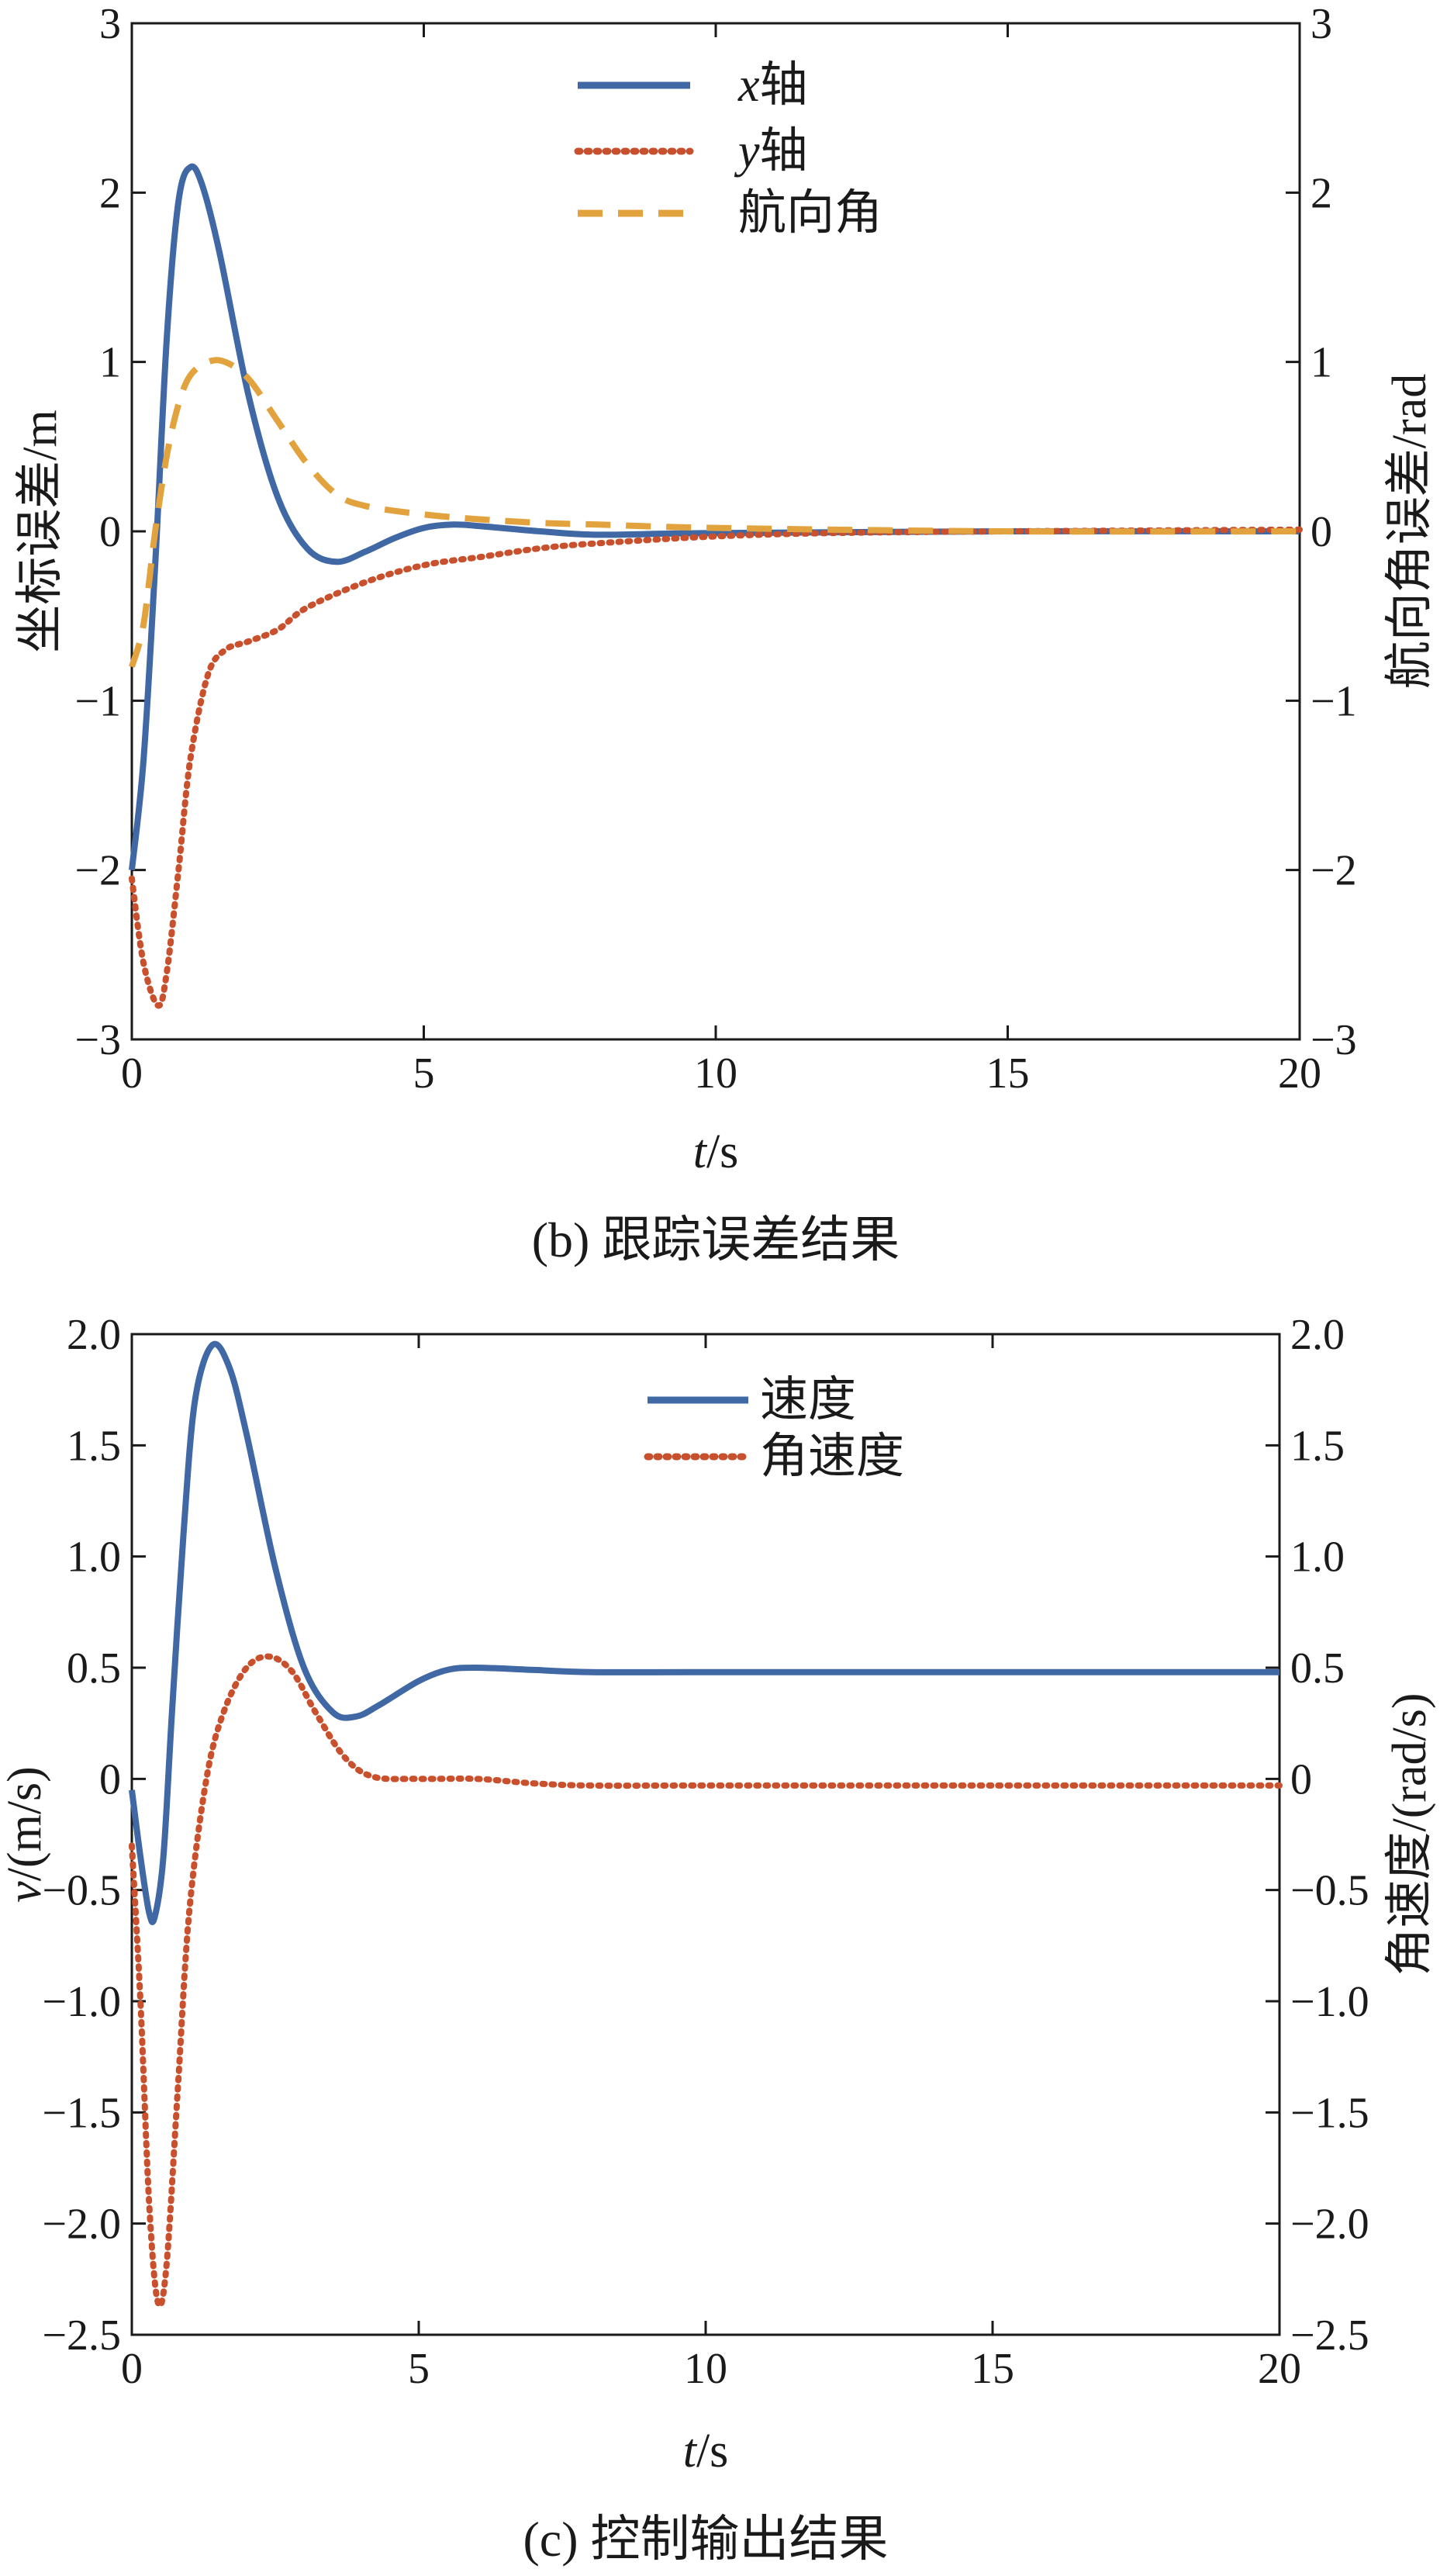 Image resolution: width=1447 pixels, height=2576 pixels. I want to click on left-y-tick-label: −3, so click(97, 1040).